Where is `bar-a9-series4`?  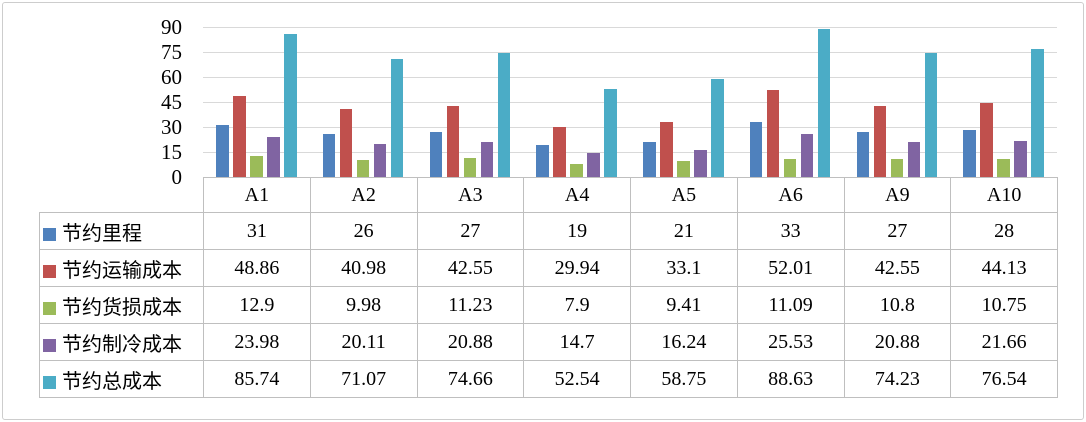 bar-a9-series4 is located at coordinates (914, 159).